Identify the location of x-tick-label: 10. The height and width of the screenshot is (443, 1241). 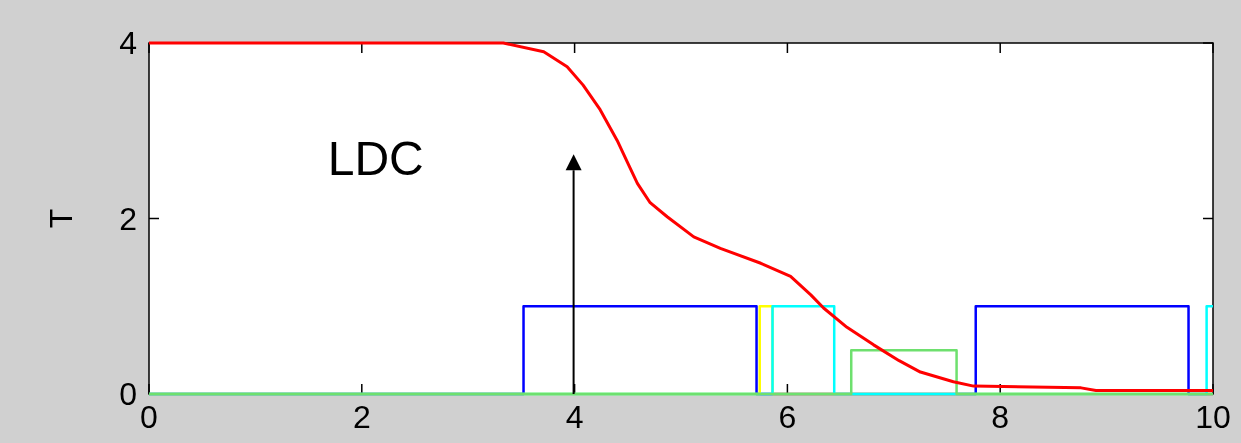
(1213, 417).